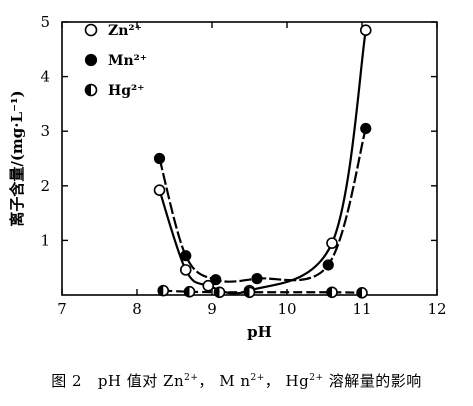 This screenshot has height=406, width=473. What do you see at coordinates (436, 309) in the screenshot?
I see `x-tick-label-5: 12` at bounding box center [436, 309].